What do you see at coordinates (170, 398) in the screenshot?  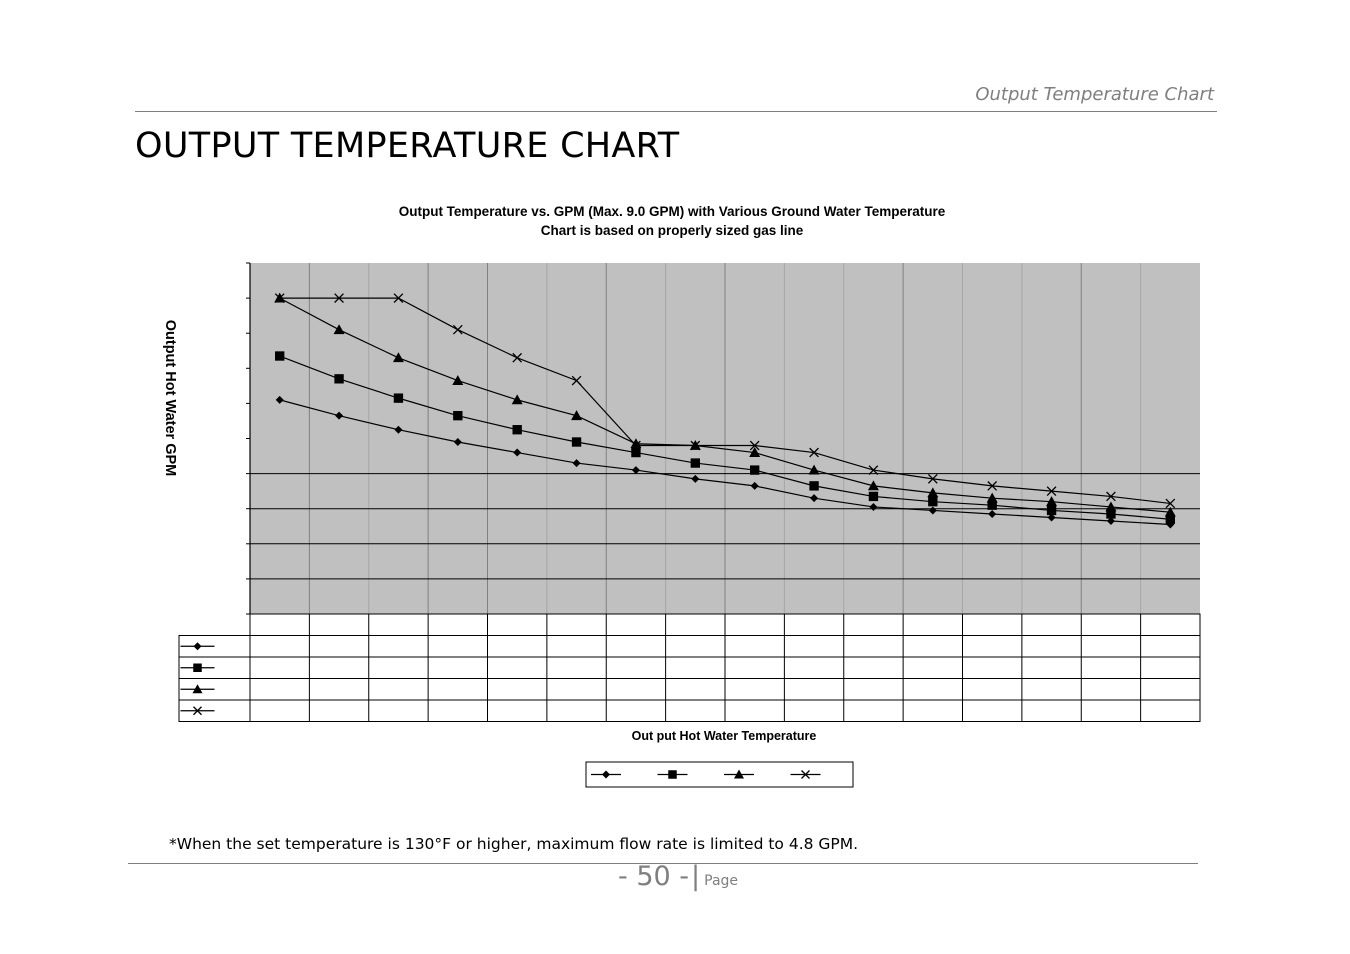 I see `y-axis-label: Output Hot Water GPM` at bounding box center [170, 398].